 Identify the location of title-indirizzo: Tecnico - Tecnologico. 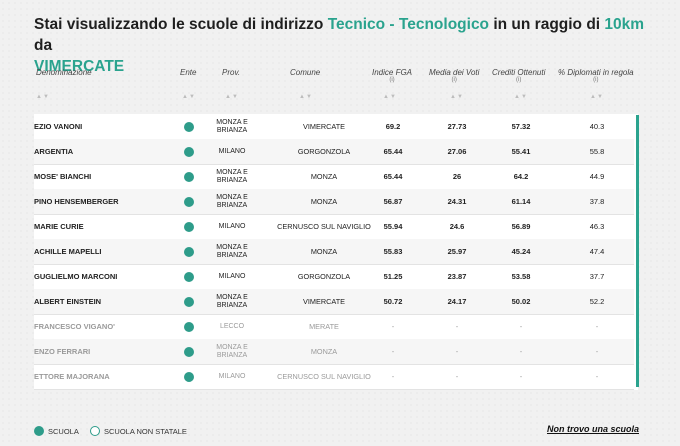
(408, 24).